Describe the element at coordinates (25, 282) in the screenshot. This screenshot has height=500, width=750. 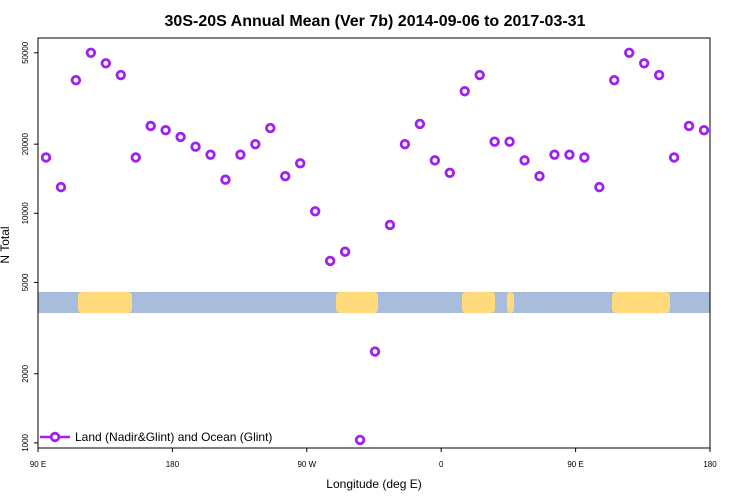
I see `y-tick-label: 5000` at that location.